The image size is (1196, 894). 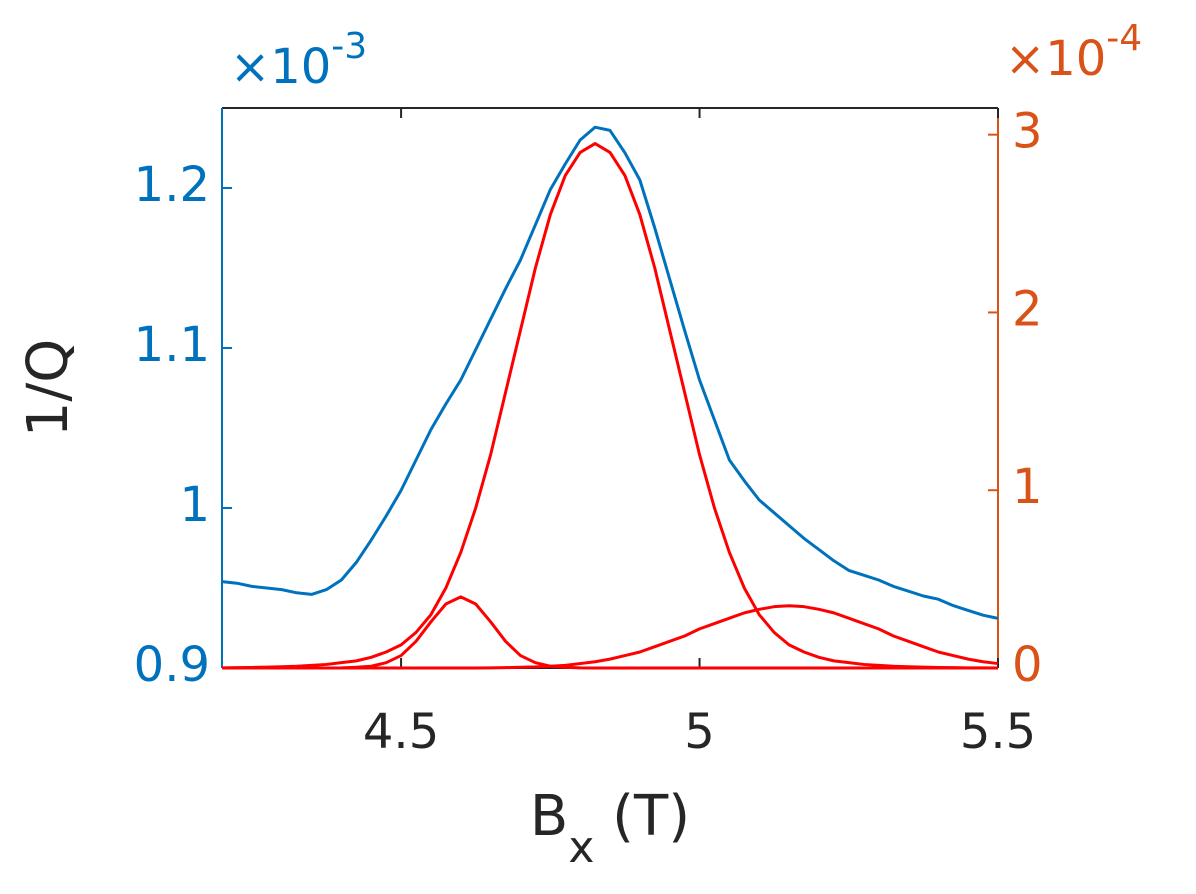 I want to click on y-tick-label: 1.1, so click(x=172, y=345).